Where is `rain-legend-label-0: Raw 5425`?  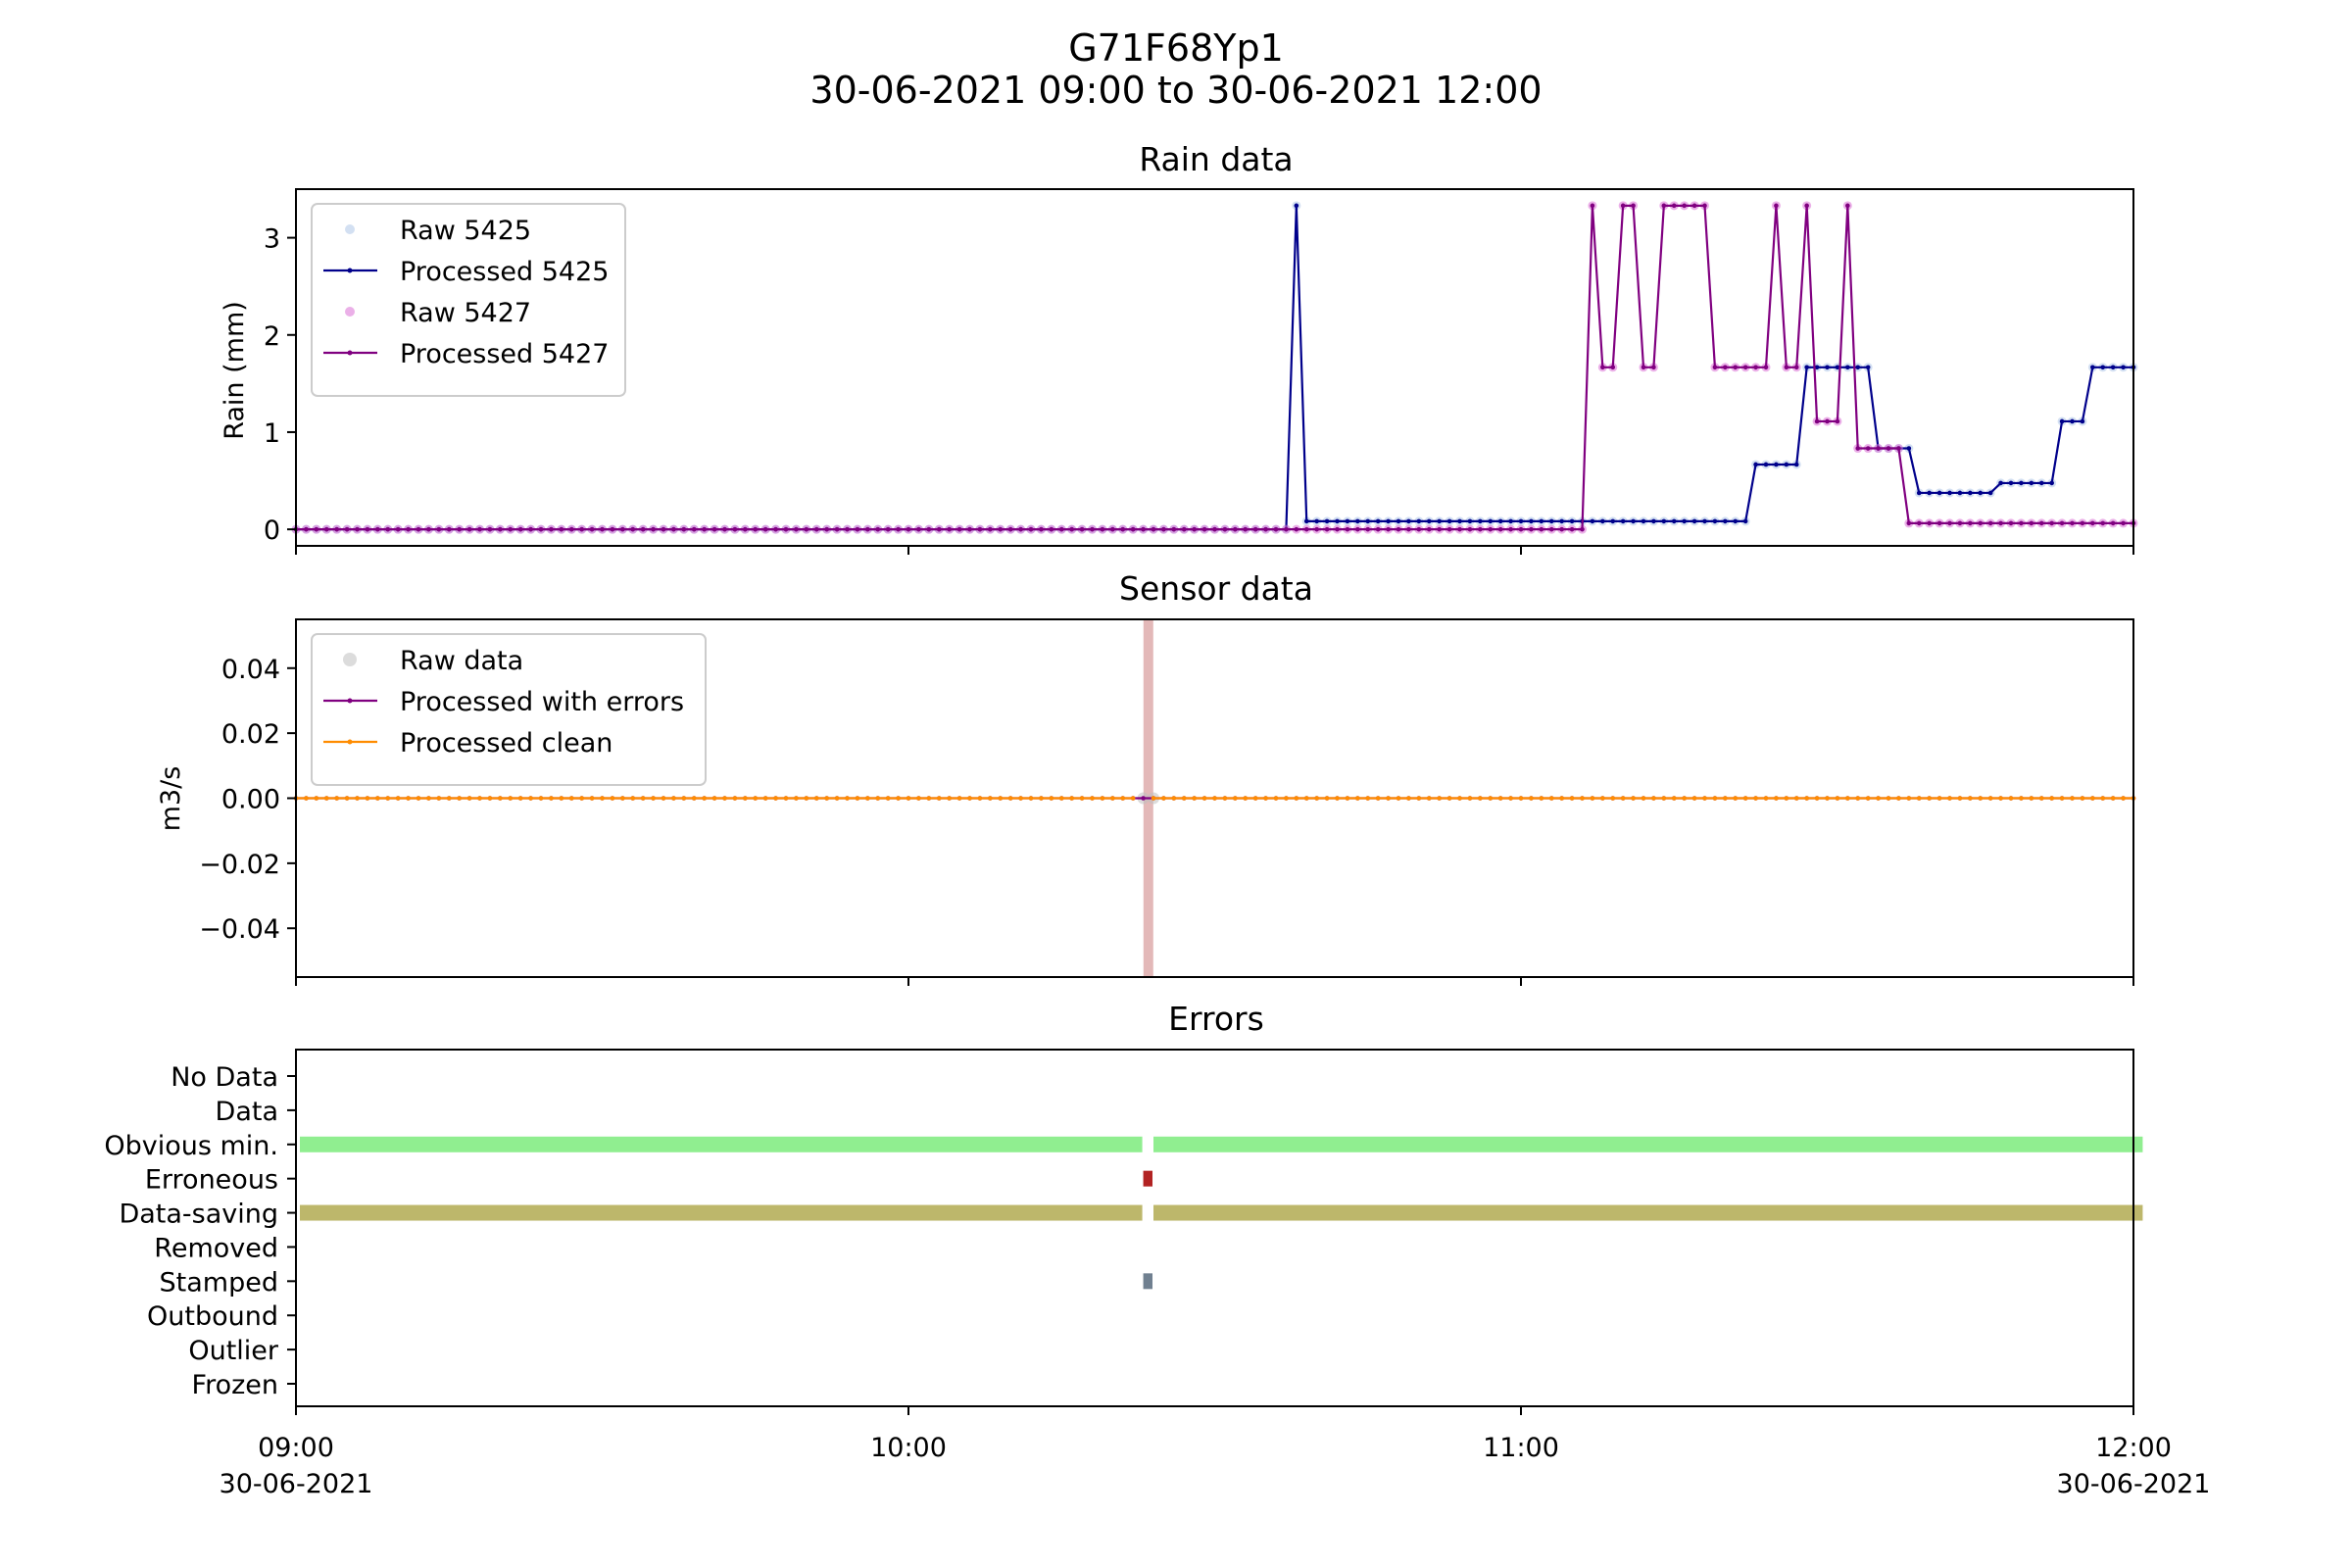
rain-legend-label-0: Raw 5425 is located at coordinates (465, 231).